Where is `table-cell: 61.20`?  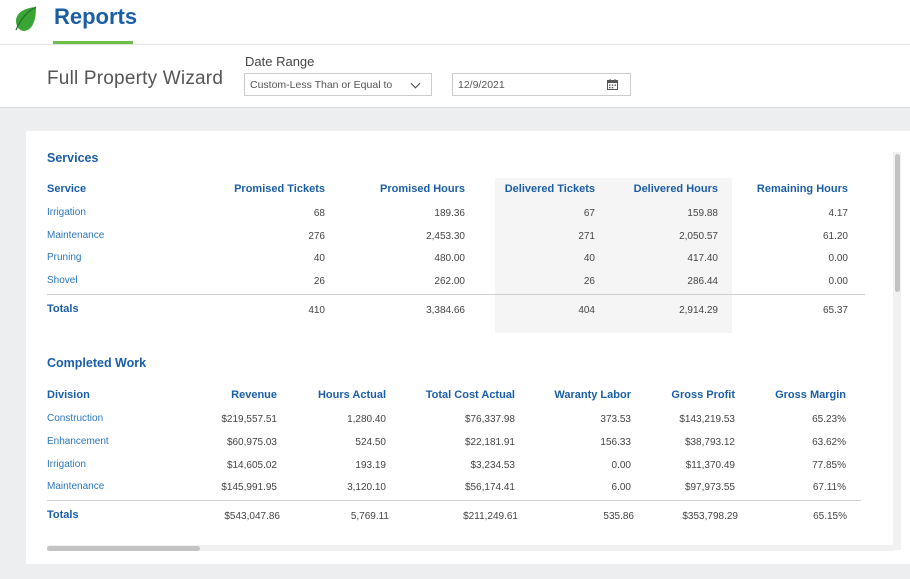 table-cell: 61.20 is located at coordinates (835, 236).